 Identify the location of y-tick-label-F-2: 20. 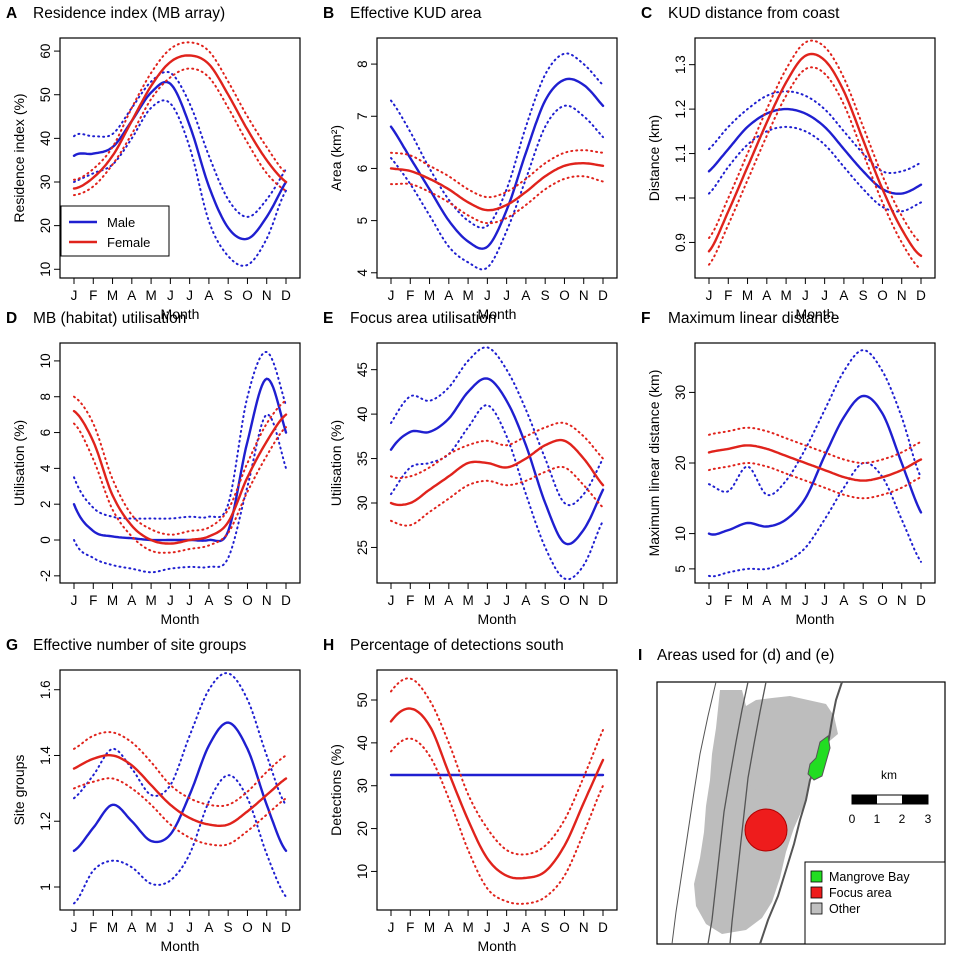
(680, 462).